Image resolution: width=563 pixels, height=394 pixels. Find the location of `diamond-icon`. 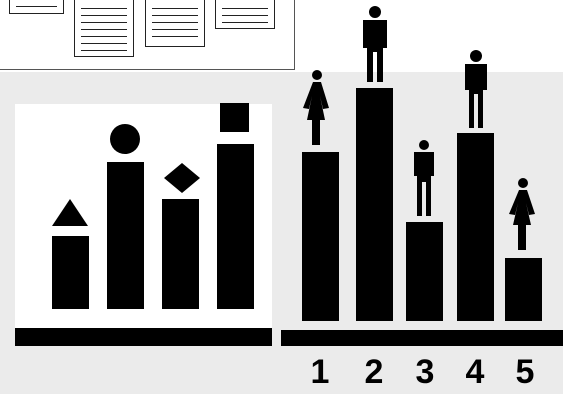

diamond-icon is located at coordinates (182, 178).